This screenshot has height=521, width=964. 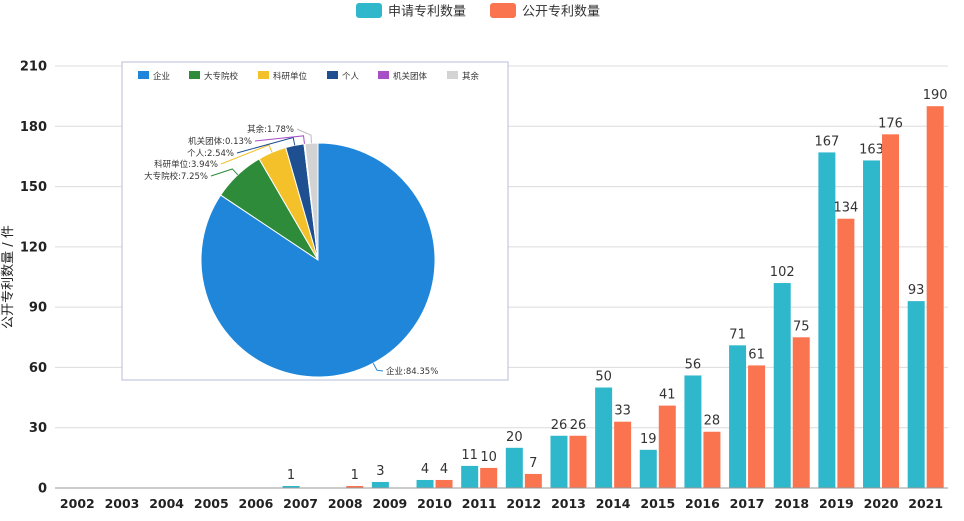 What do you see at coordinates (38, 368) in the screenshot?
I see `y-tick-label: 60` at bounding box center [38, 368].